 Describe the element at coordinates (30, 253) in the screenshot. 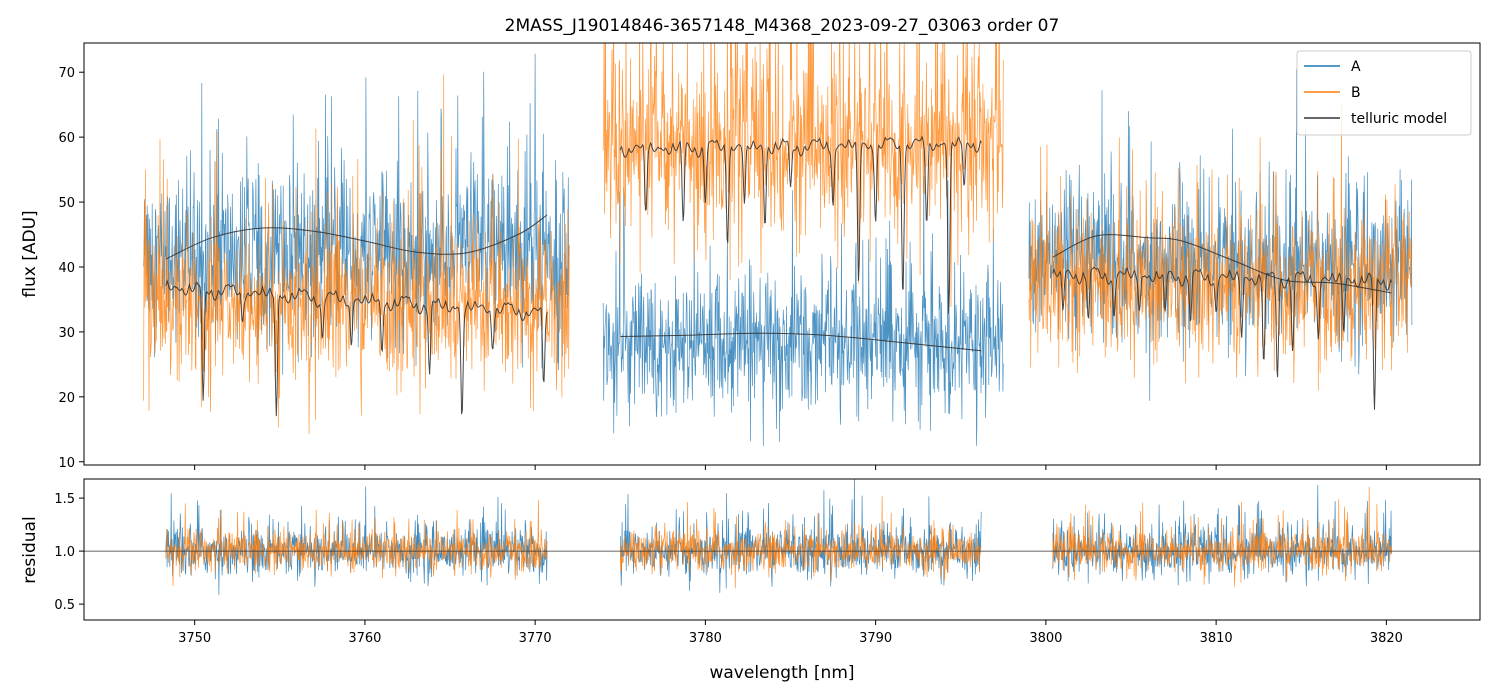

I see `flux-y-axis-label: flux [ADU]` at that location.